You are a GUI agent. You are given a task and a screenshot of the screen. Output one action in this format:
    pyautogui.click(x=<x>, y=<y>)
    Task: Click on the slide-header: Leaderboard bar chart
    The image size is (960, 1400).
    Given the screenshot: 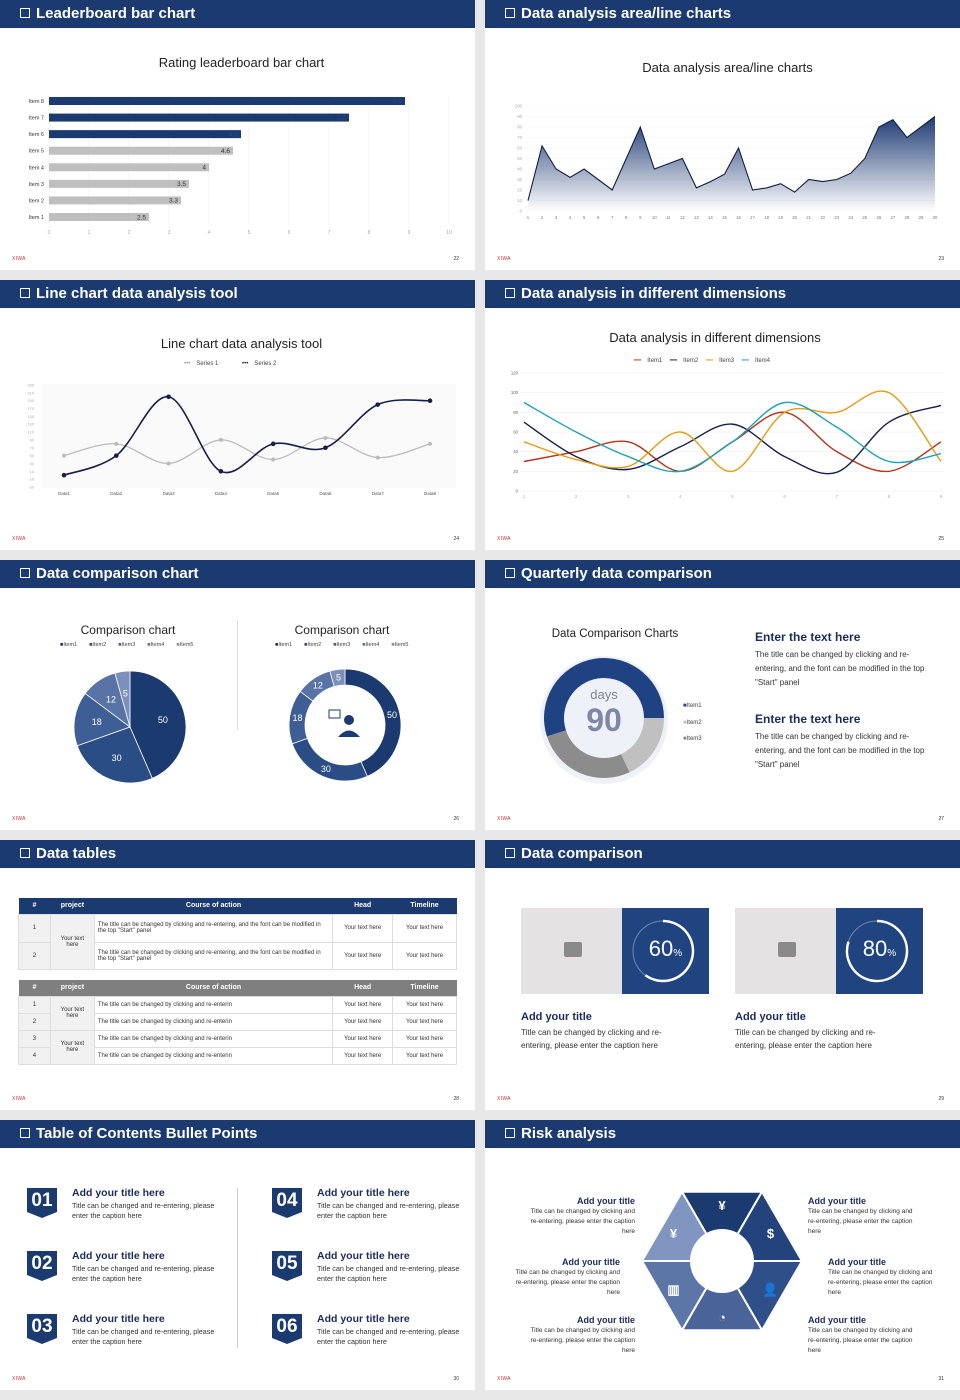 What is the action you would take?
    pyautogui.click(x=237, y=14)
    